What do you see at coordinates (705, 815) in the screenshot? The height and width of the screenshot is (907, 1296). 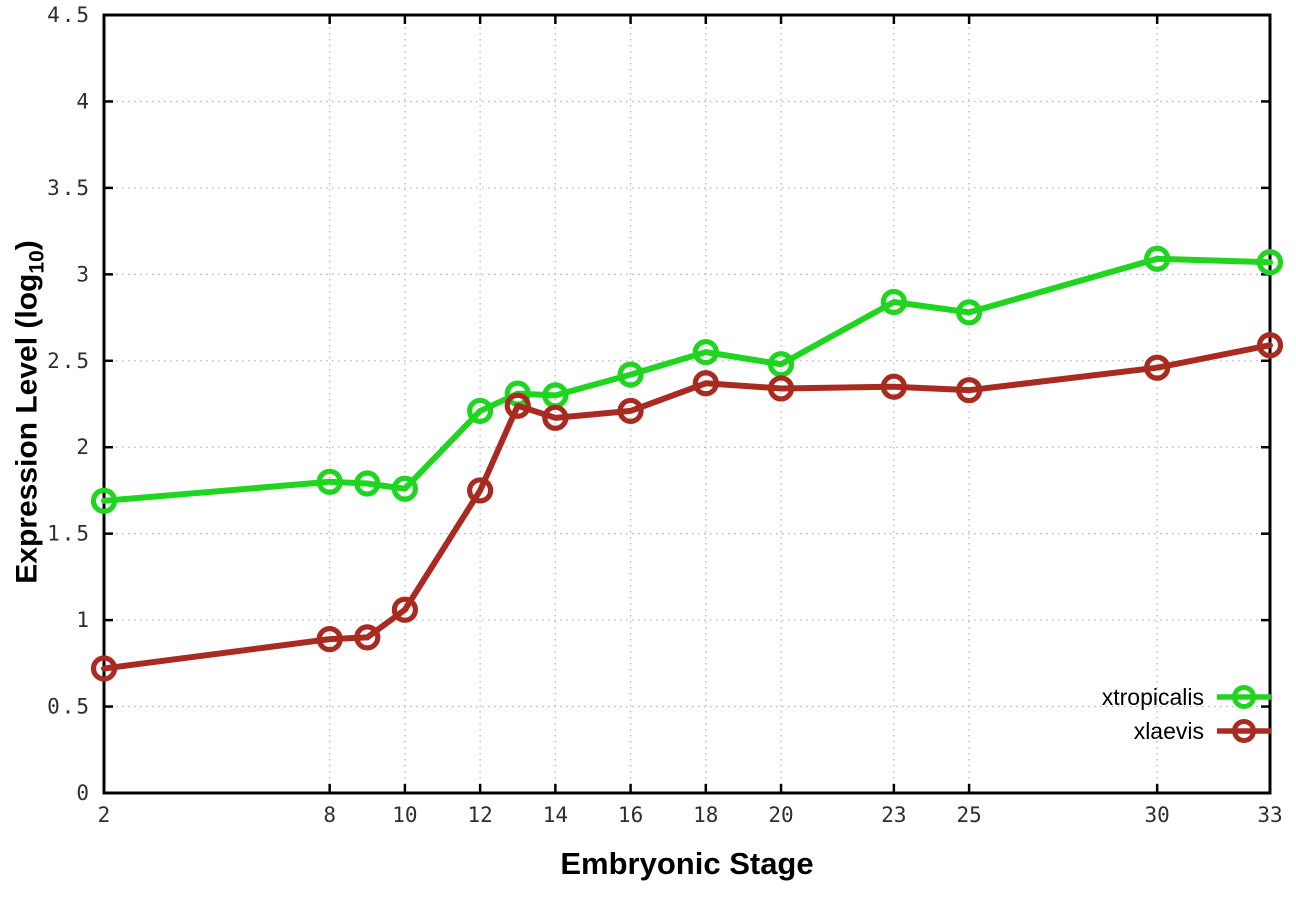 I see `x-tick-label: 18` at bounding box center [705, 815].